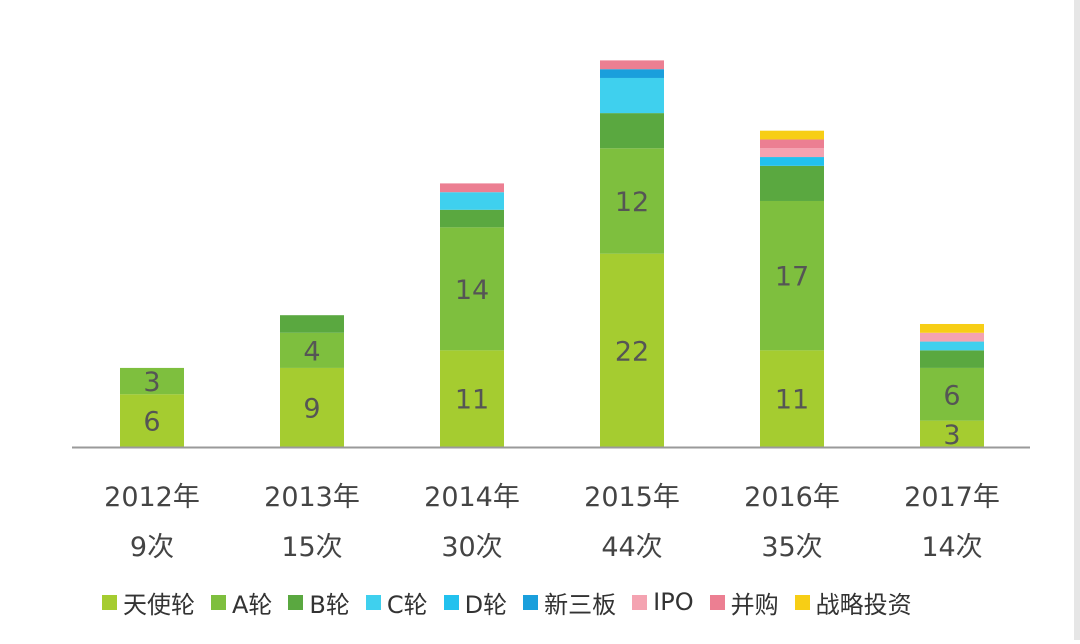  Describe the element at coordinates (580, 604) in the screenshot. I see `legend-label: 新三板` at that location.